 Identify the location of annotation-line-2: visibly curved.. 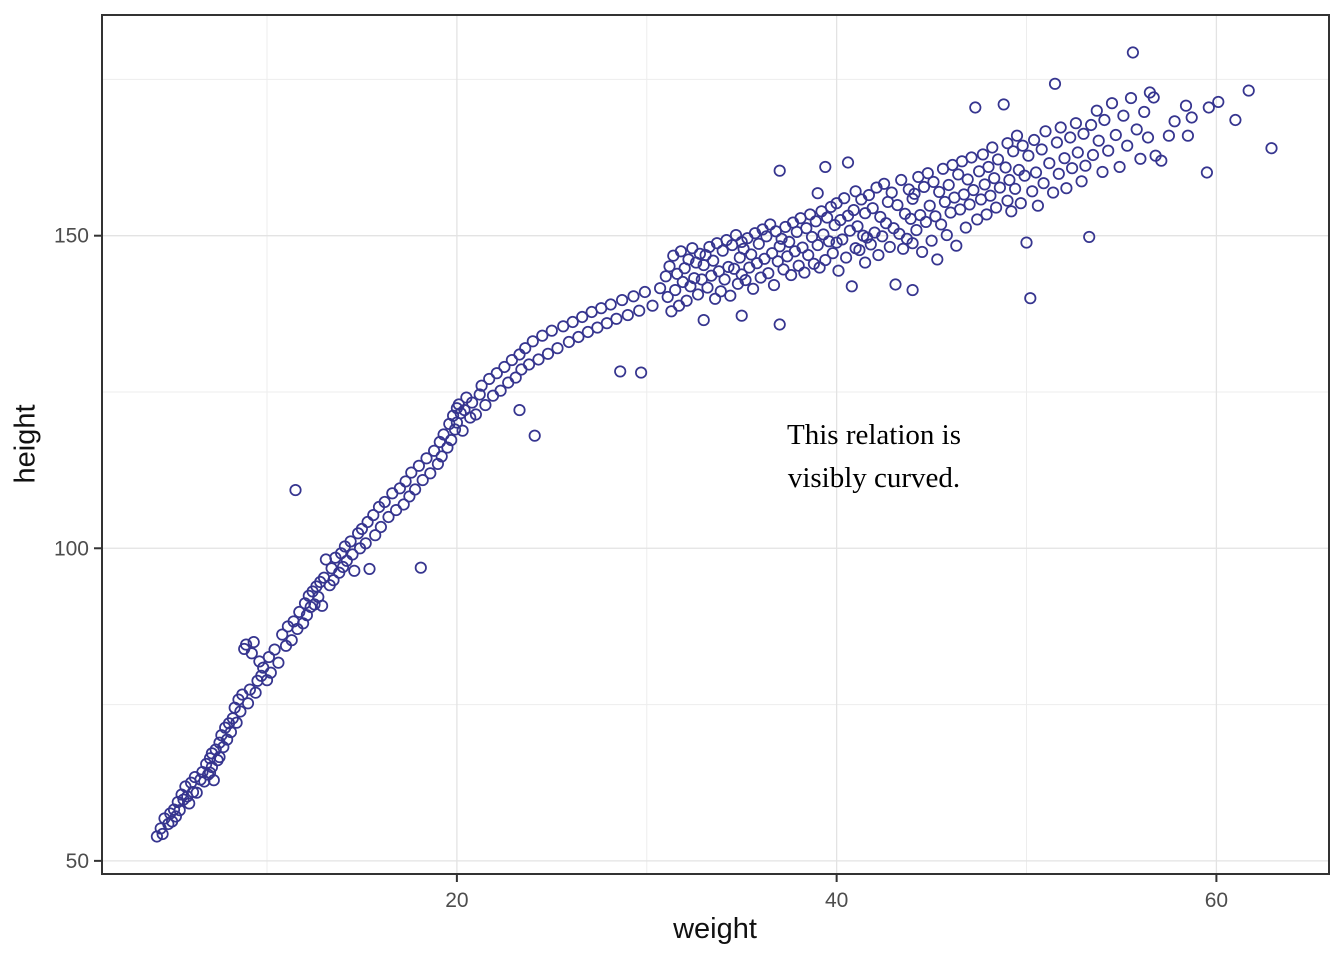
(874, 478).